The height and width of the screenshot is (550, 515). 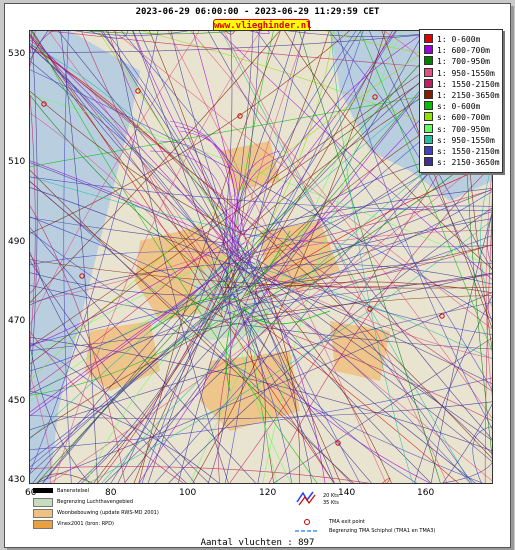 I want to click on legend-label: s: 600-700m, so click(x=463, y=118).